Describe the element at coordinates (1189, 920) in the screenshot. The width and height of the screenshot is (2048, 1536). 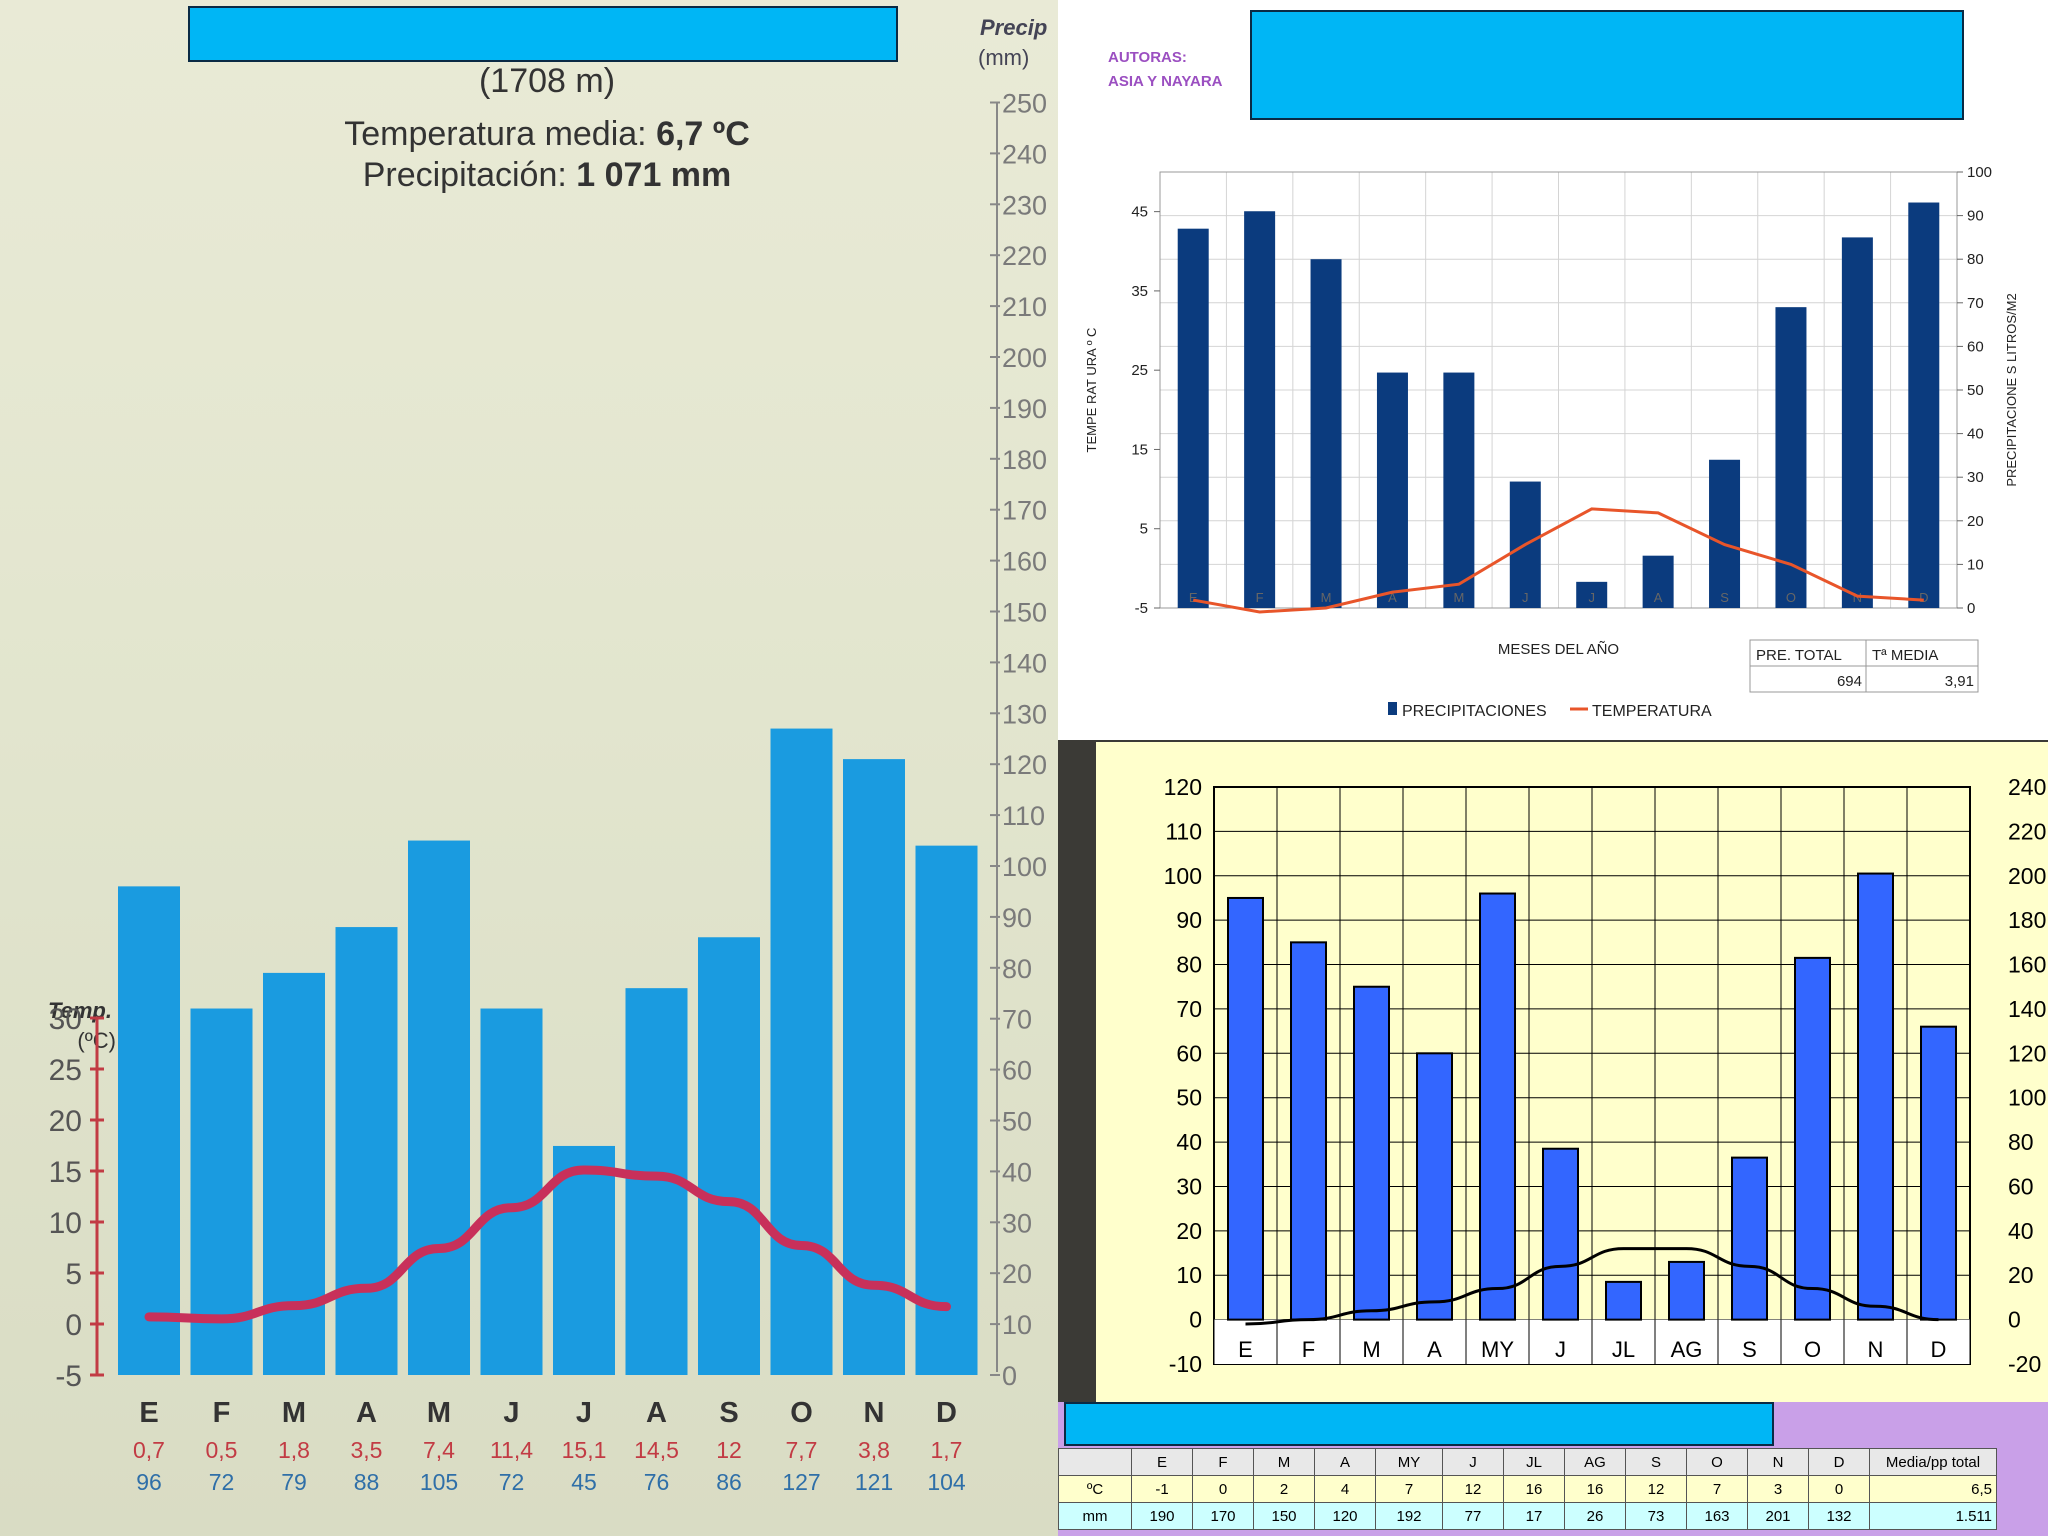
I see `temp-tick-label: 90` at that location.